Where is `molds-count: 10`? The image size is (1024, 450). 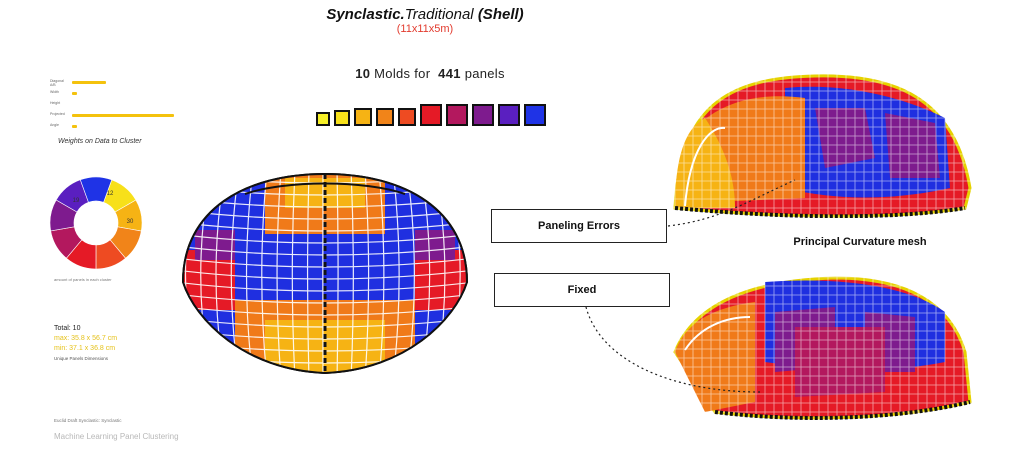
molds-count: 10 is located at coordinates (363, 73).